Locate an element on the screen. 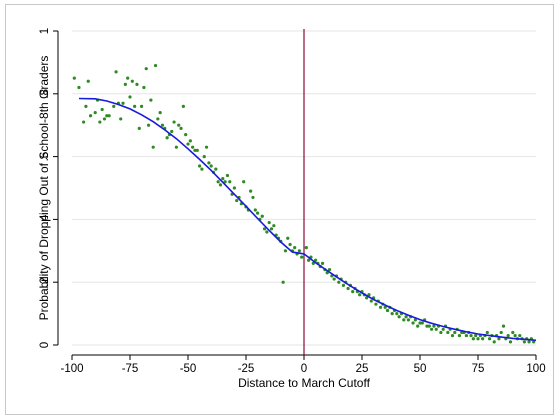  x-ticks: -100 -75 -50 -25 0 25 50 75 100 is located at coordinates (303, 365).